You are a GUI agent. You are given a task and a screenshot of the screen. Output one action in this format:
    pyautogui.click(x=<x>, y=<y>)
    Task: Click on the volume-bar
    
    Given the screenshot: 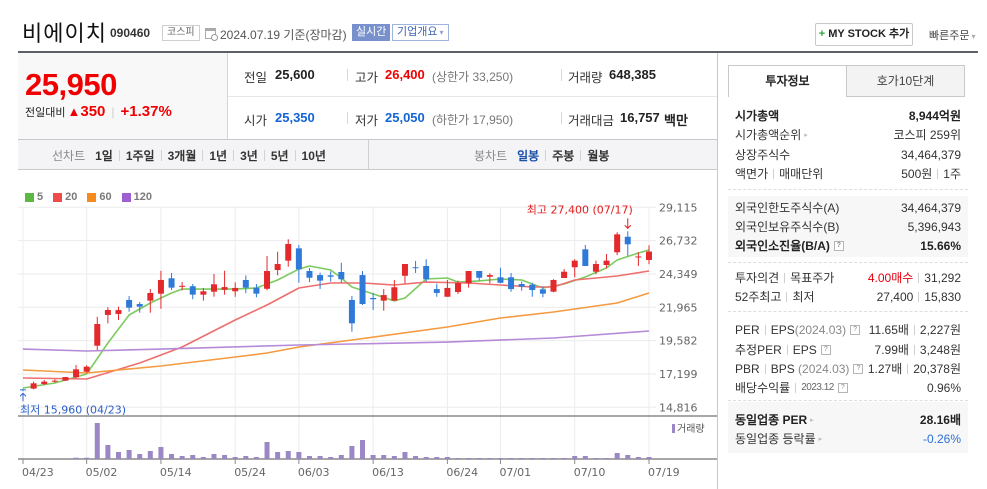 What is the action you would take?
    pyautogui.click(x=193, y=456)
    